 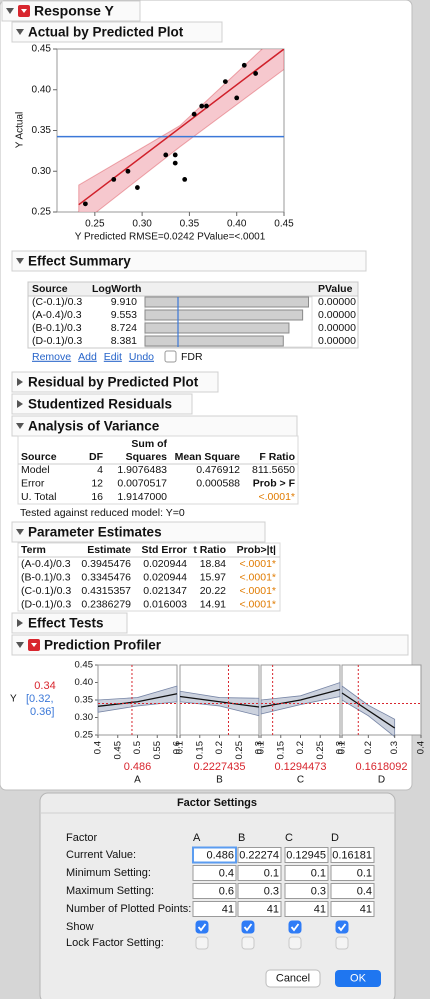 I want to click on cell: 1.9076483, so click(x=142, y=470).